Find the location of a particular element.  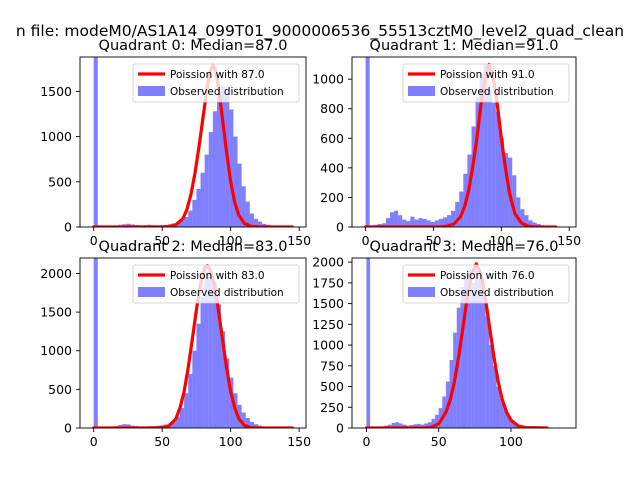

quadrant-0-x-tick-label: 100 is located at coordinates (231, 240).